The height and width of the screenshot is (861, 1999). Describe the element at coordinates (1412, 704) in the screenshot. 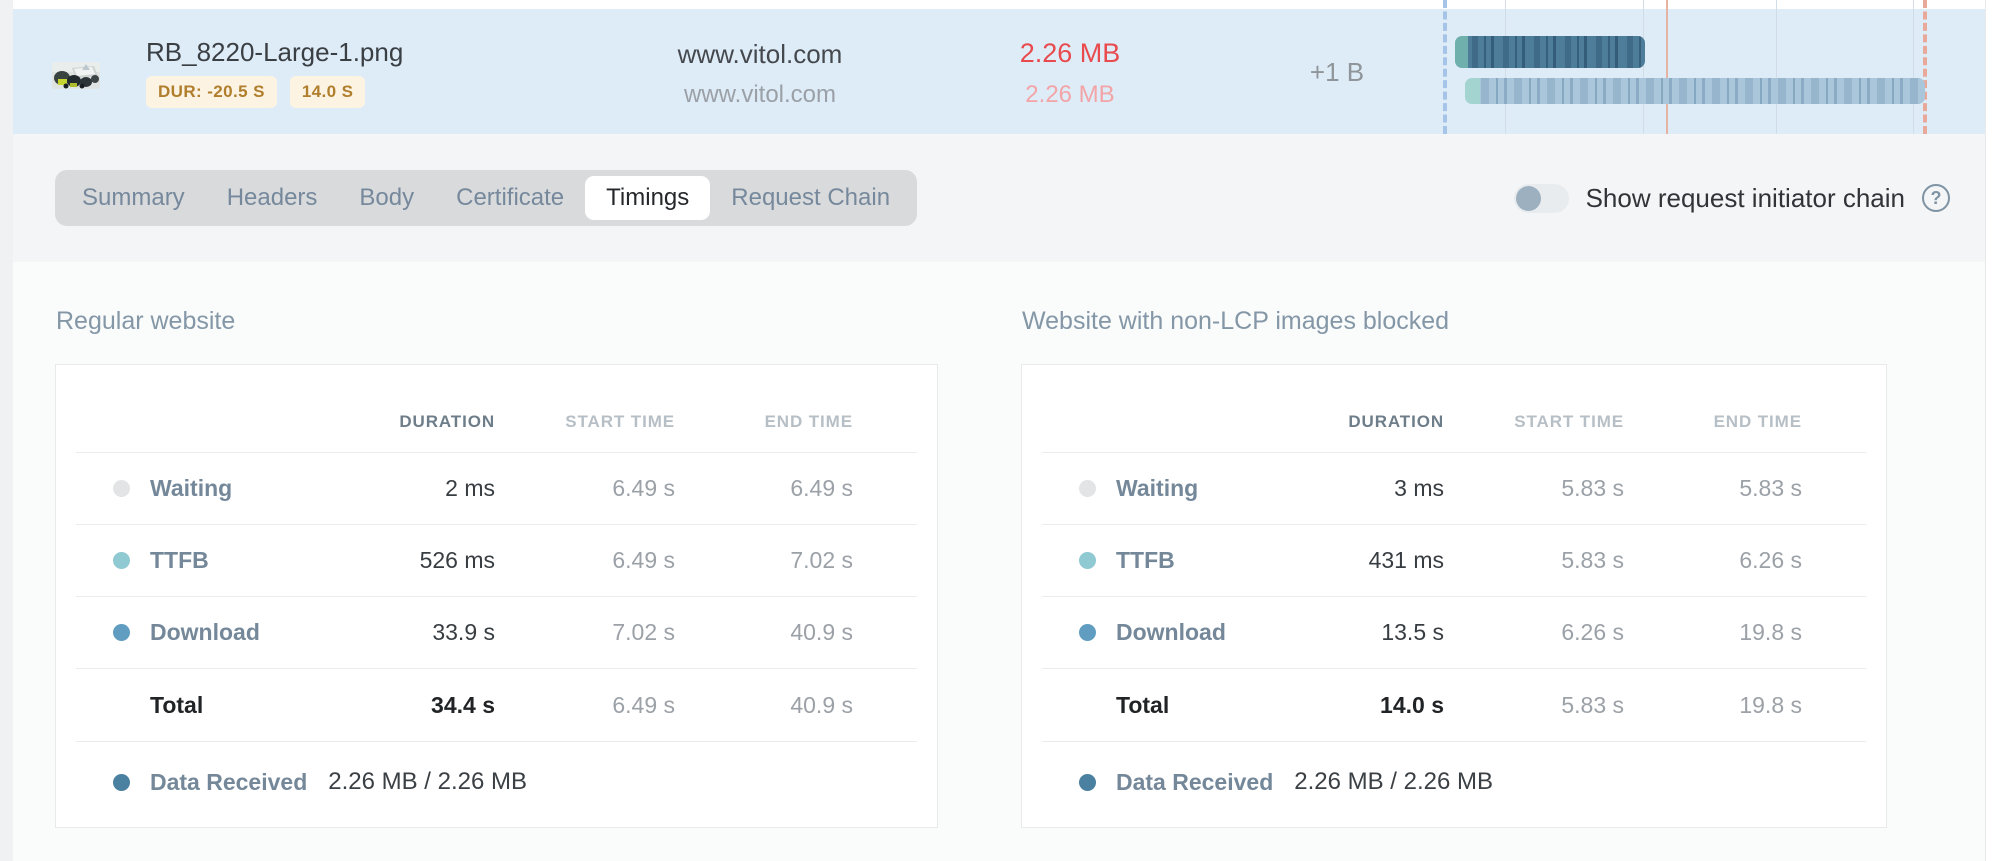

I see `row-duration: 14.0 s` at that location.